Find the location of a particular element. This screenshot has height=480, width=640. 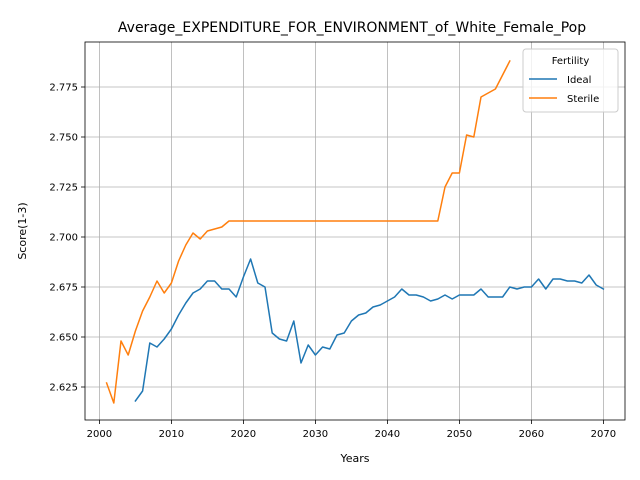

x-axis: 2000 2010 2020 2030 2040 2050 2060 2070 is located at coordinates (351, 430).